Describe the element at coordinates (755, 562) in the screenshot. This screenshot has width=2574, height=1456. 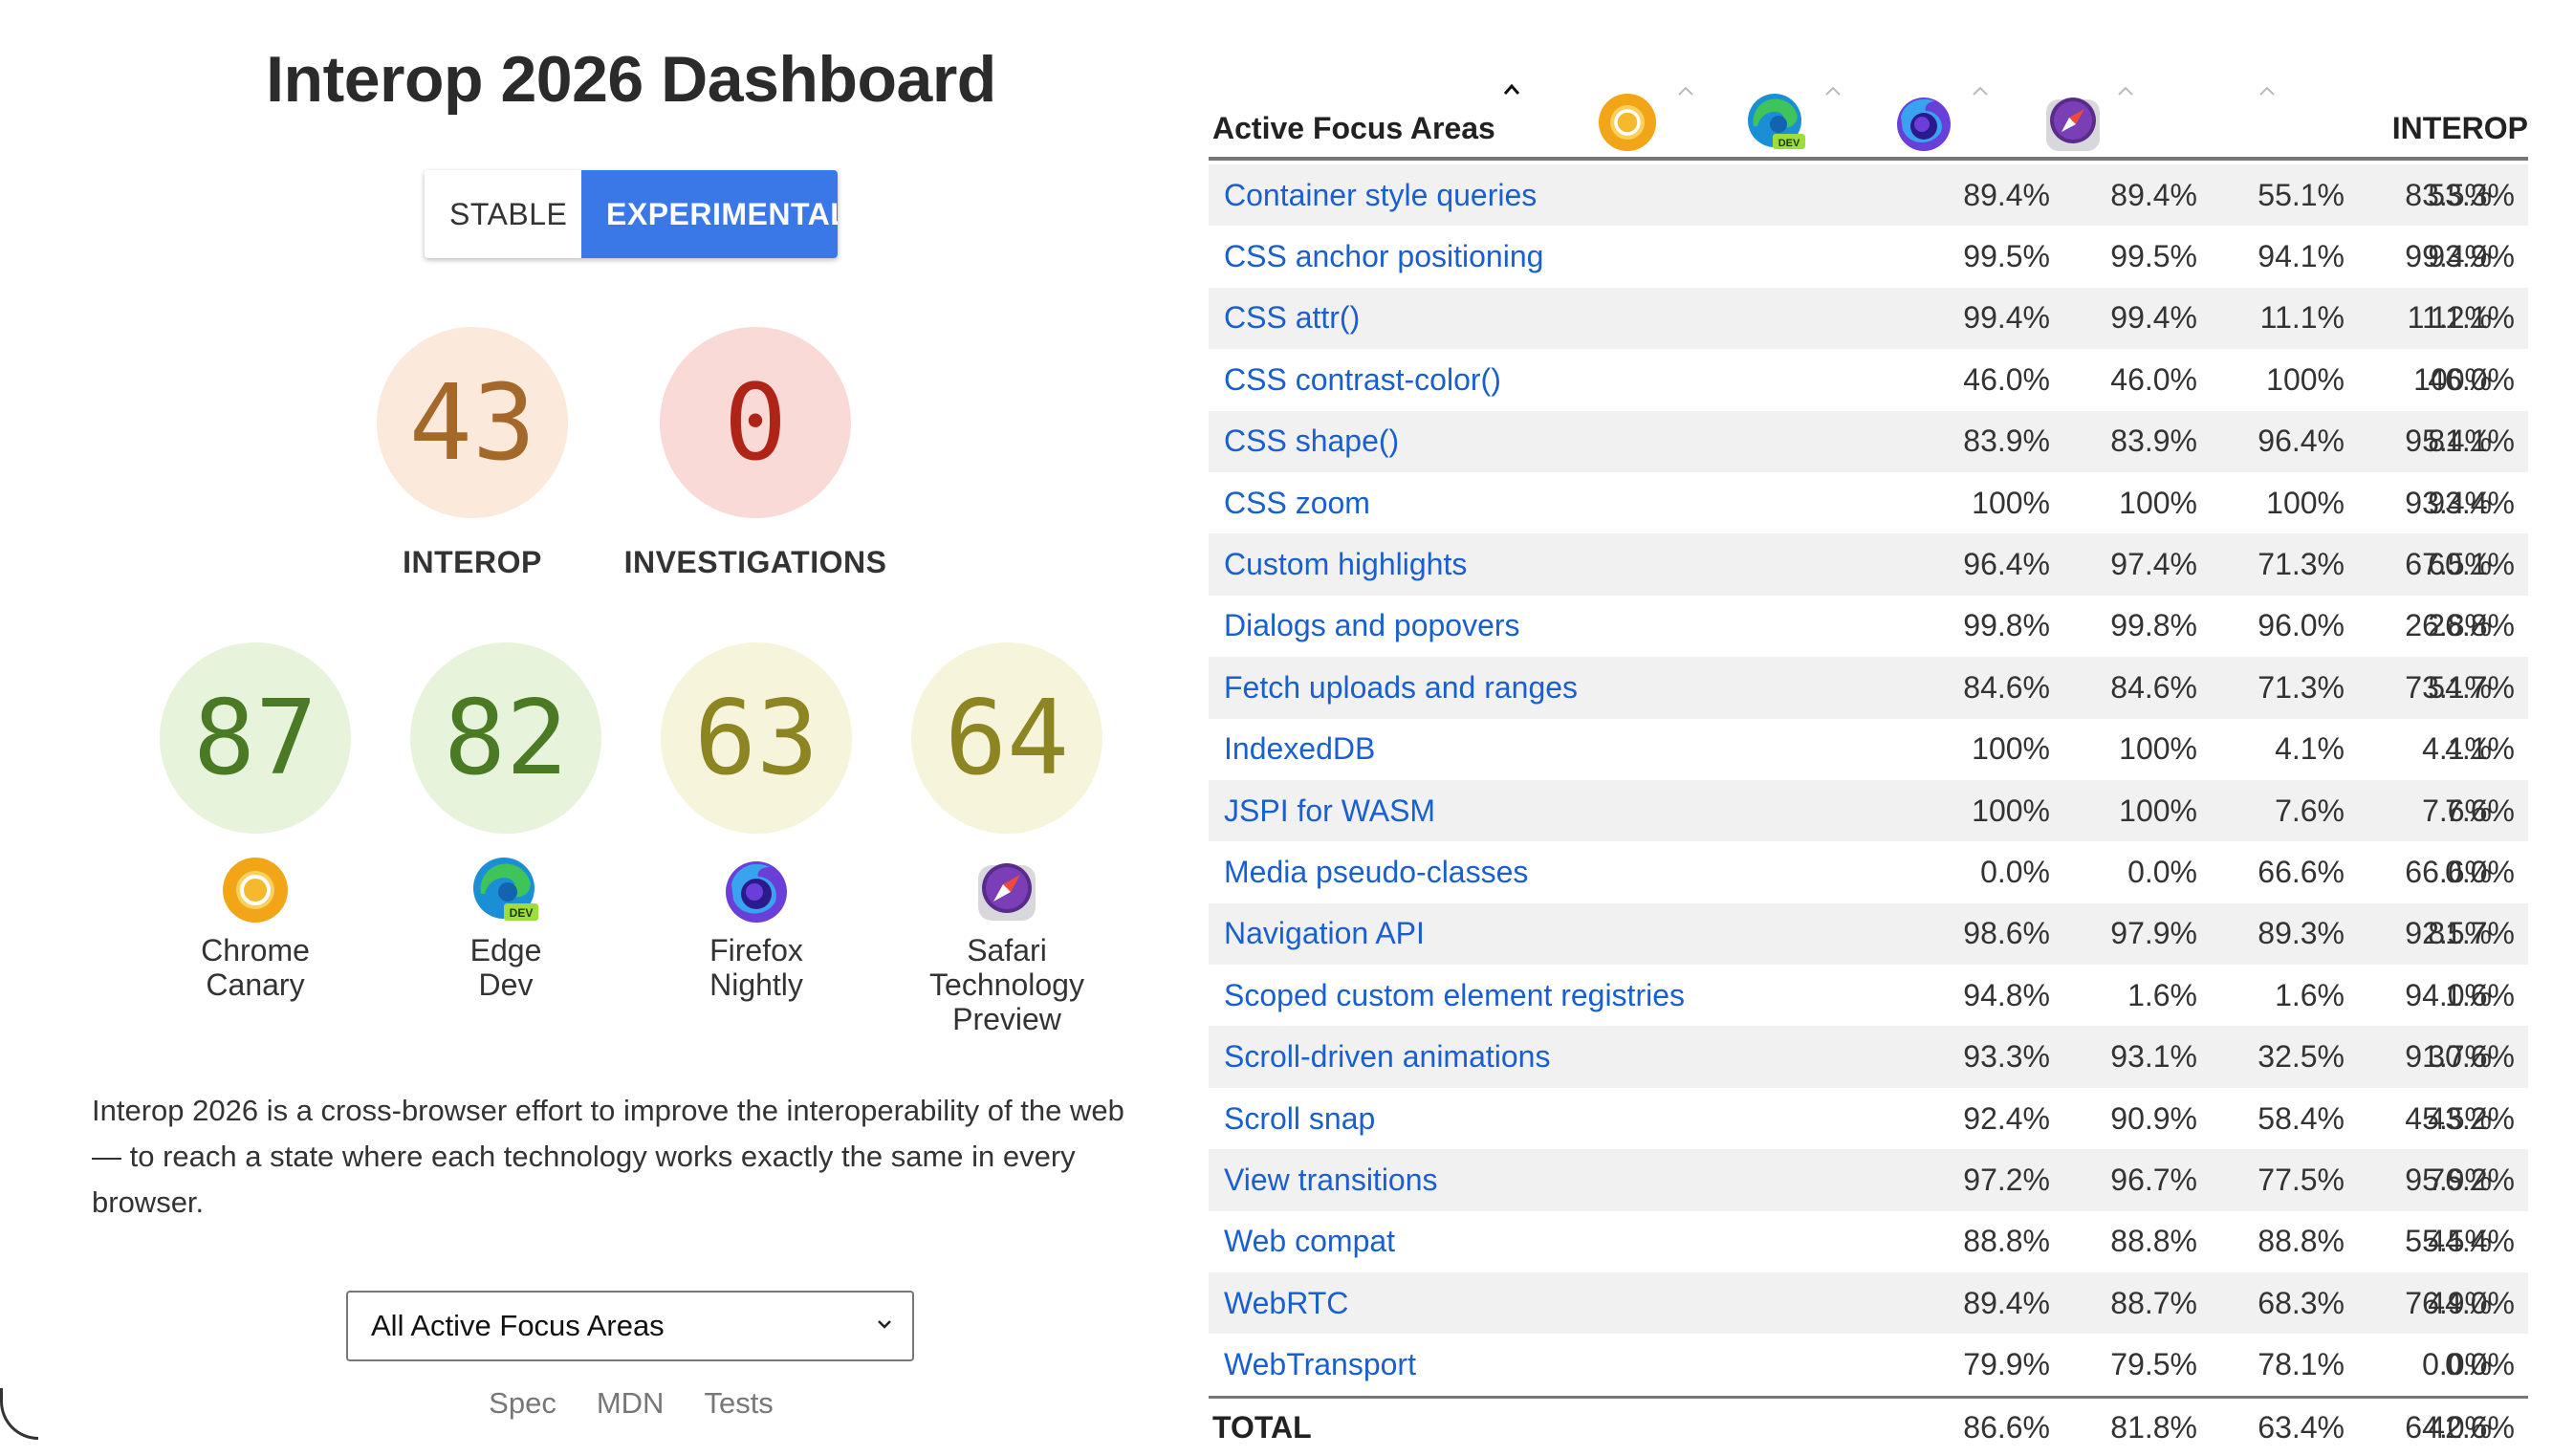
I see `investigations-label: INVESTIGATIONS` at that location.